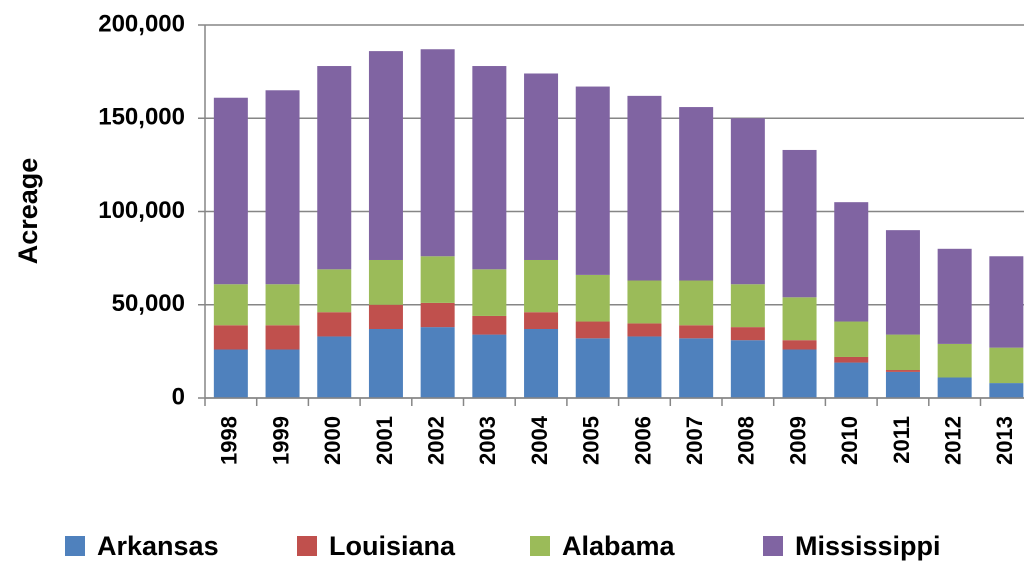  I want to click on x-tick-label: 2006, so click(642, 440).